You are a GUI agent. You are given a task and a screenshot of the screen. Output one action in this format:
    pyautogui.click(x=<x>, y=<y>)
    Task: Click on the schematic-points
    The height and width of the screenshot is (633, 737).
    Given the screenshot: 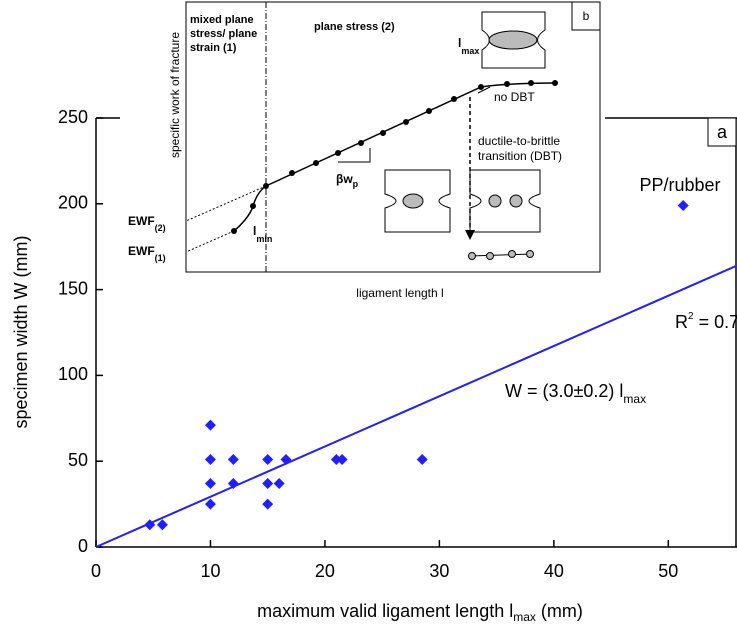 What is the action you would take?
    pyautogui.click(x=394, y=157)
    